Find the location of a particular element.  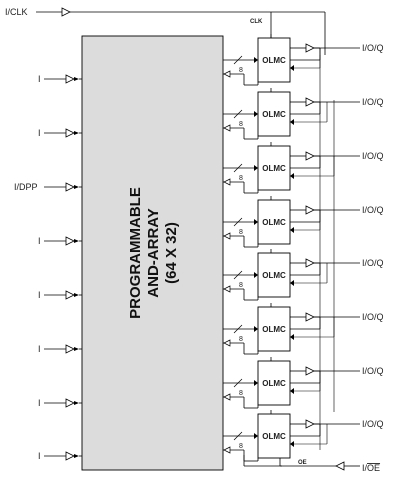

input-pin-4: I is located at coordinates (60, 241).